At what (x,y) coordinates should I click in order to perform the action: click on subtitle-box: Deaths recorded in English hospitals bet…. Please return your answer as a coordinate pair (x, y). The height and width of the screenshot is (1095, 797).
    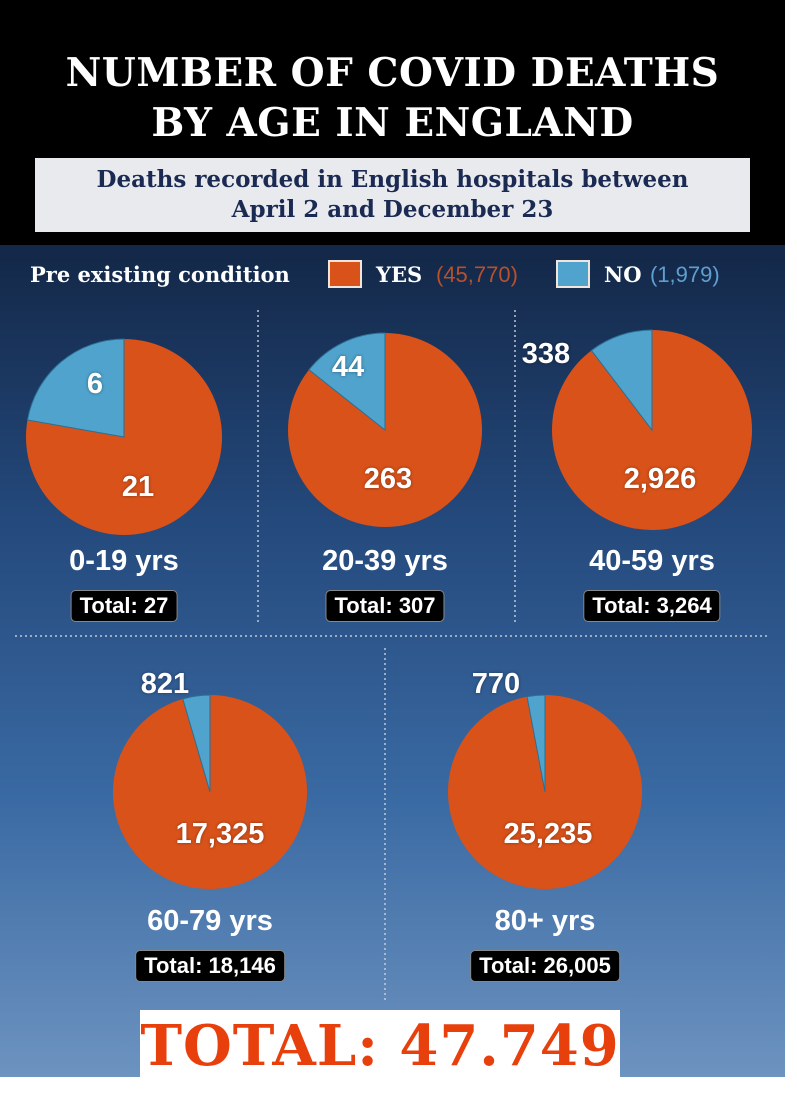
    Looking at the image, I should click on (392, 195).